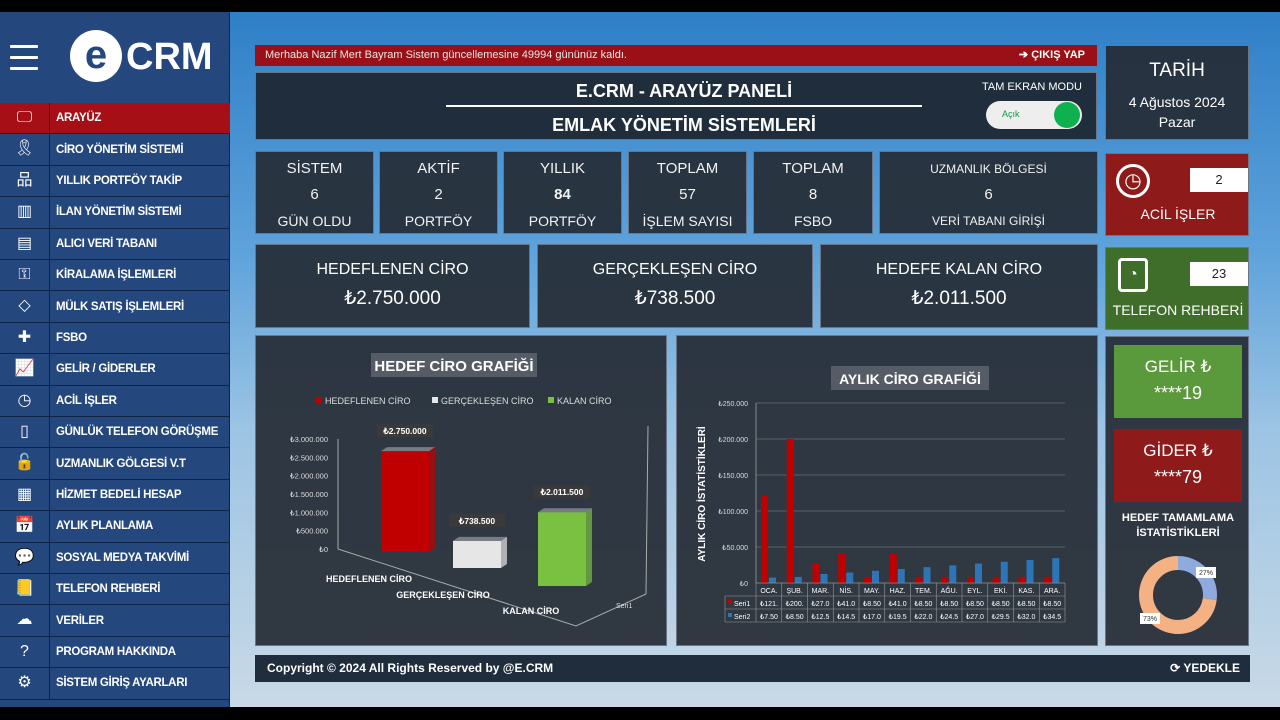  I want to click on series-name: Seri2, so click(742, 617).